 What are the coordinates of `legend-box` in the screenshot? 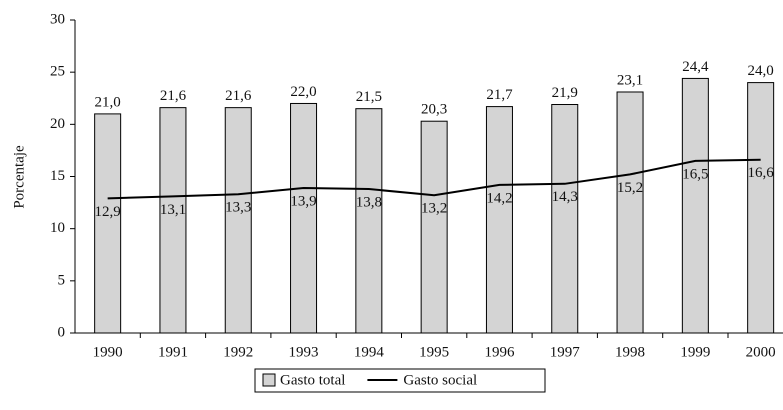 It's located at (400, 380).